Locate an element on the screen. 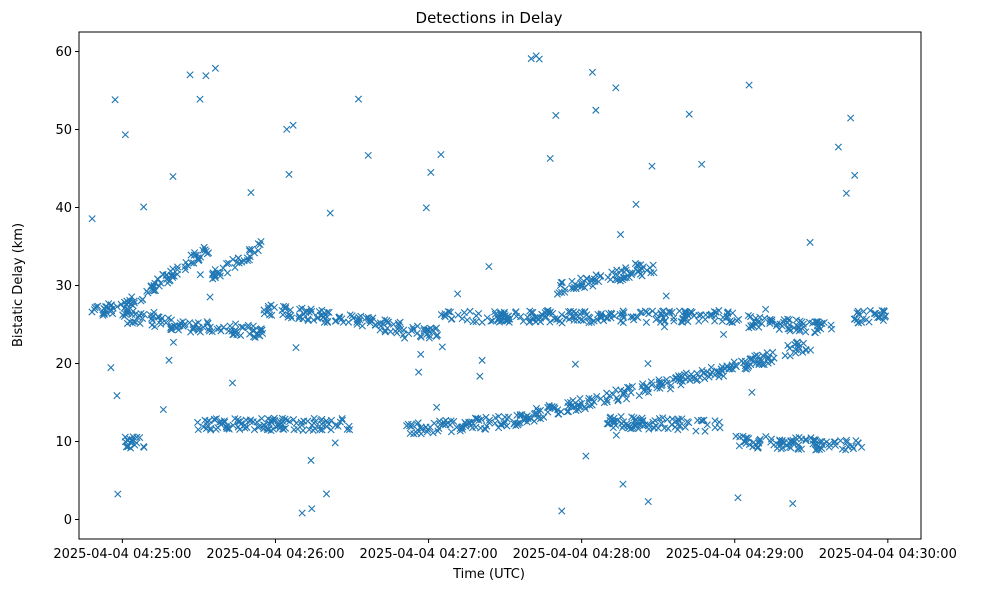 Image resolution: width=988 pixels, height=590 pixels. x-axis-label: Time (UTC) is located at coordinates (488, 574).